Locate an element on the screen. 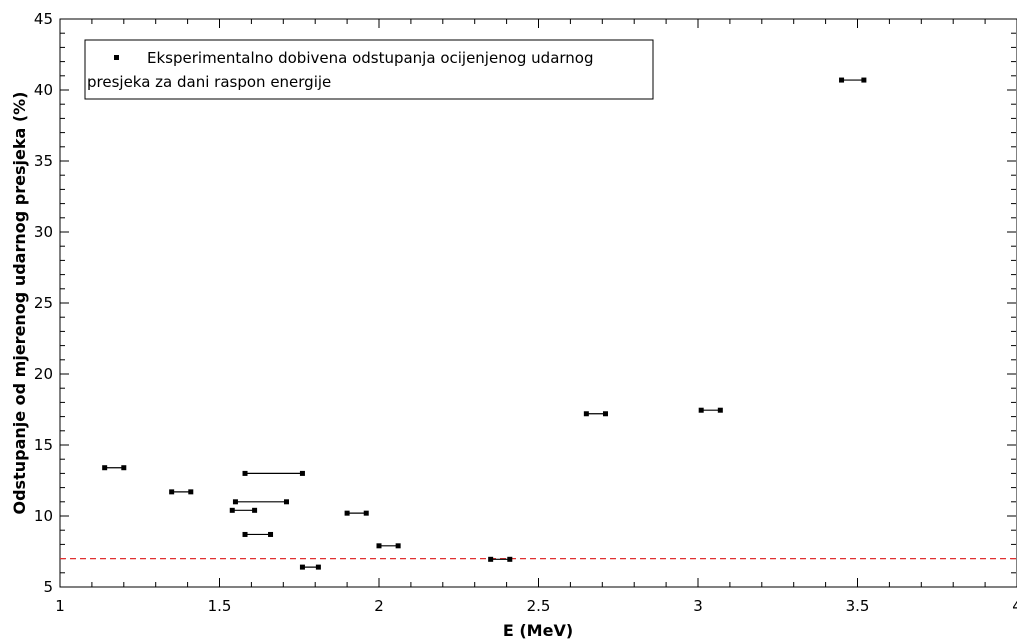 The height and width of the screenshot is (641, 1017). x-axis-title: E (MeV) is located at coordinates (538, 630).